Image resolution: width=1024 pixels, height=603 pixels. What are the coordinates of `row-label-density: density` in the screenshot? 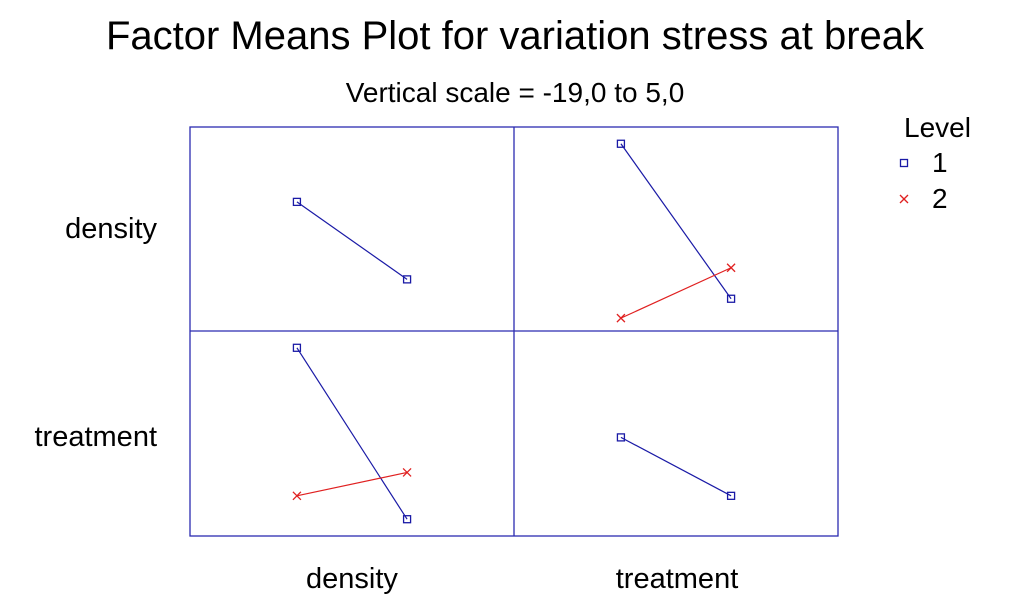 It's located at (111, 229).